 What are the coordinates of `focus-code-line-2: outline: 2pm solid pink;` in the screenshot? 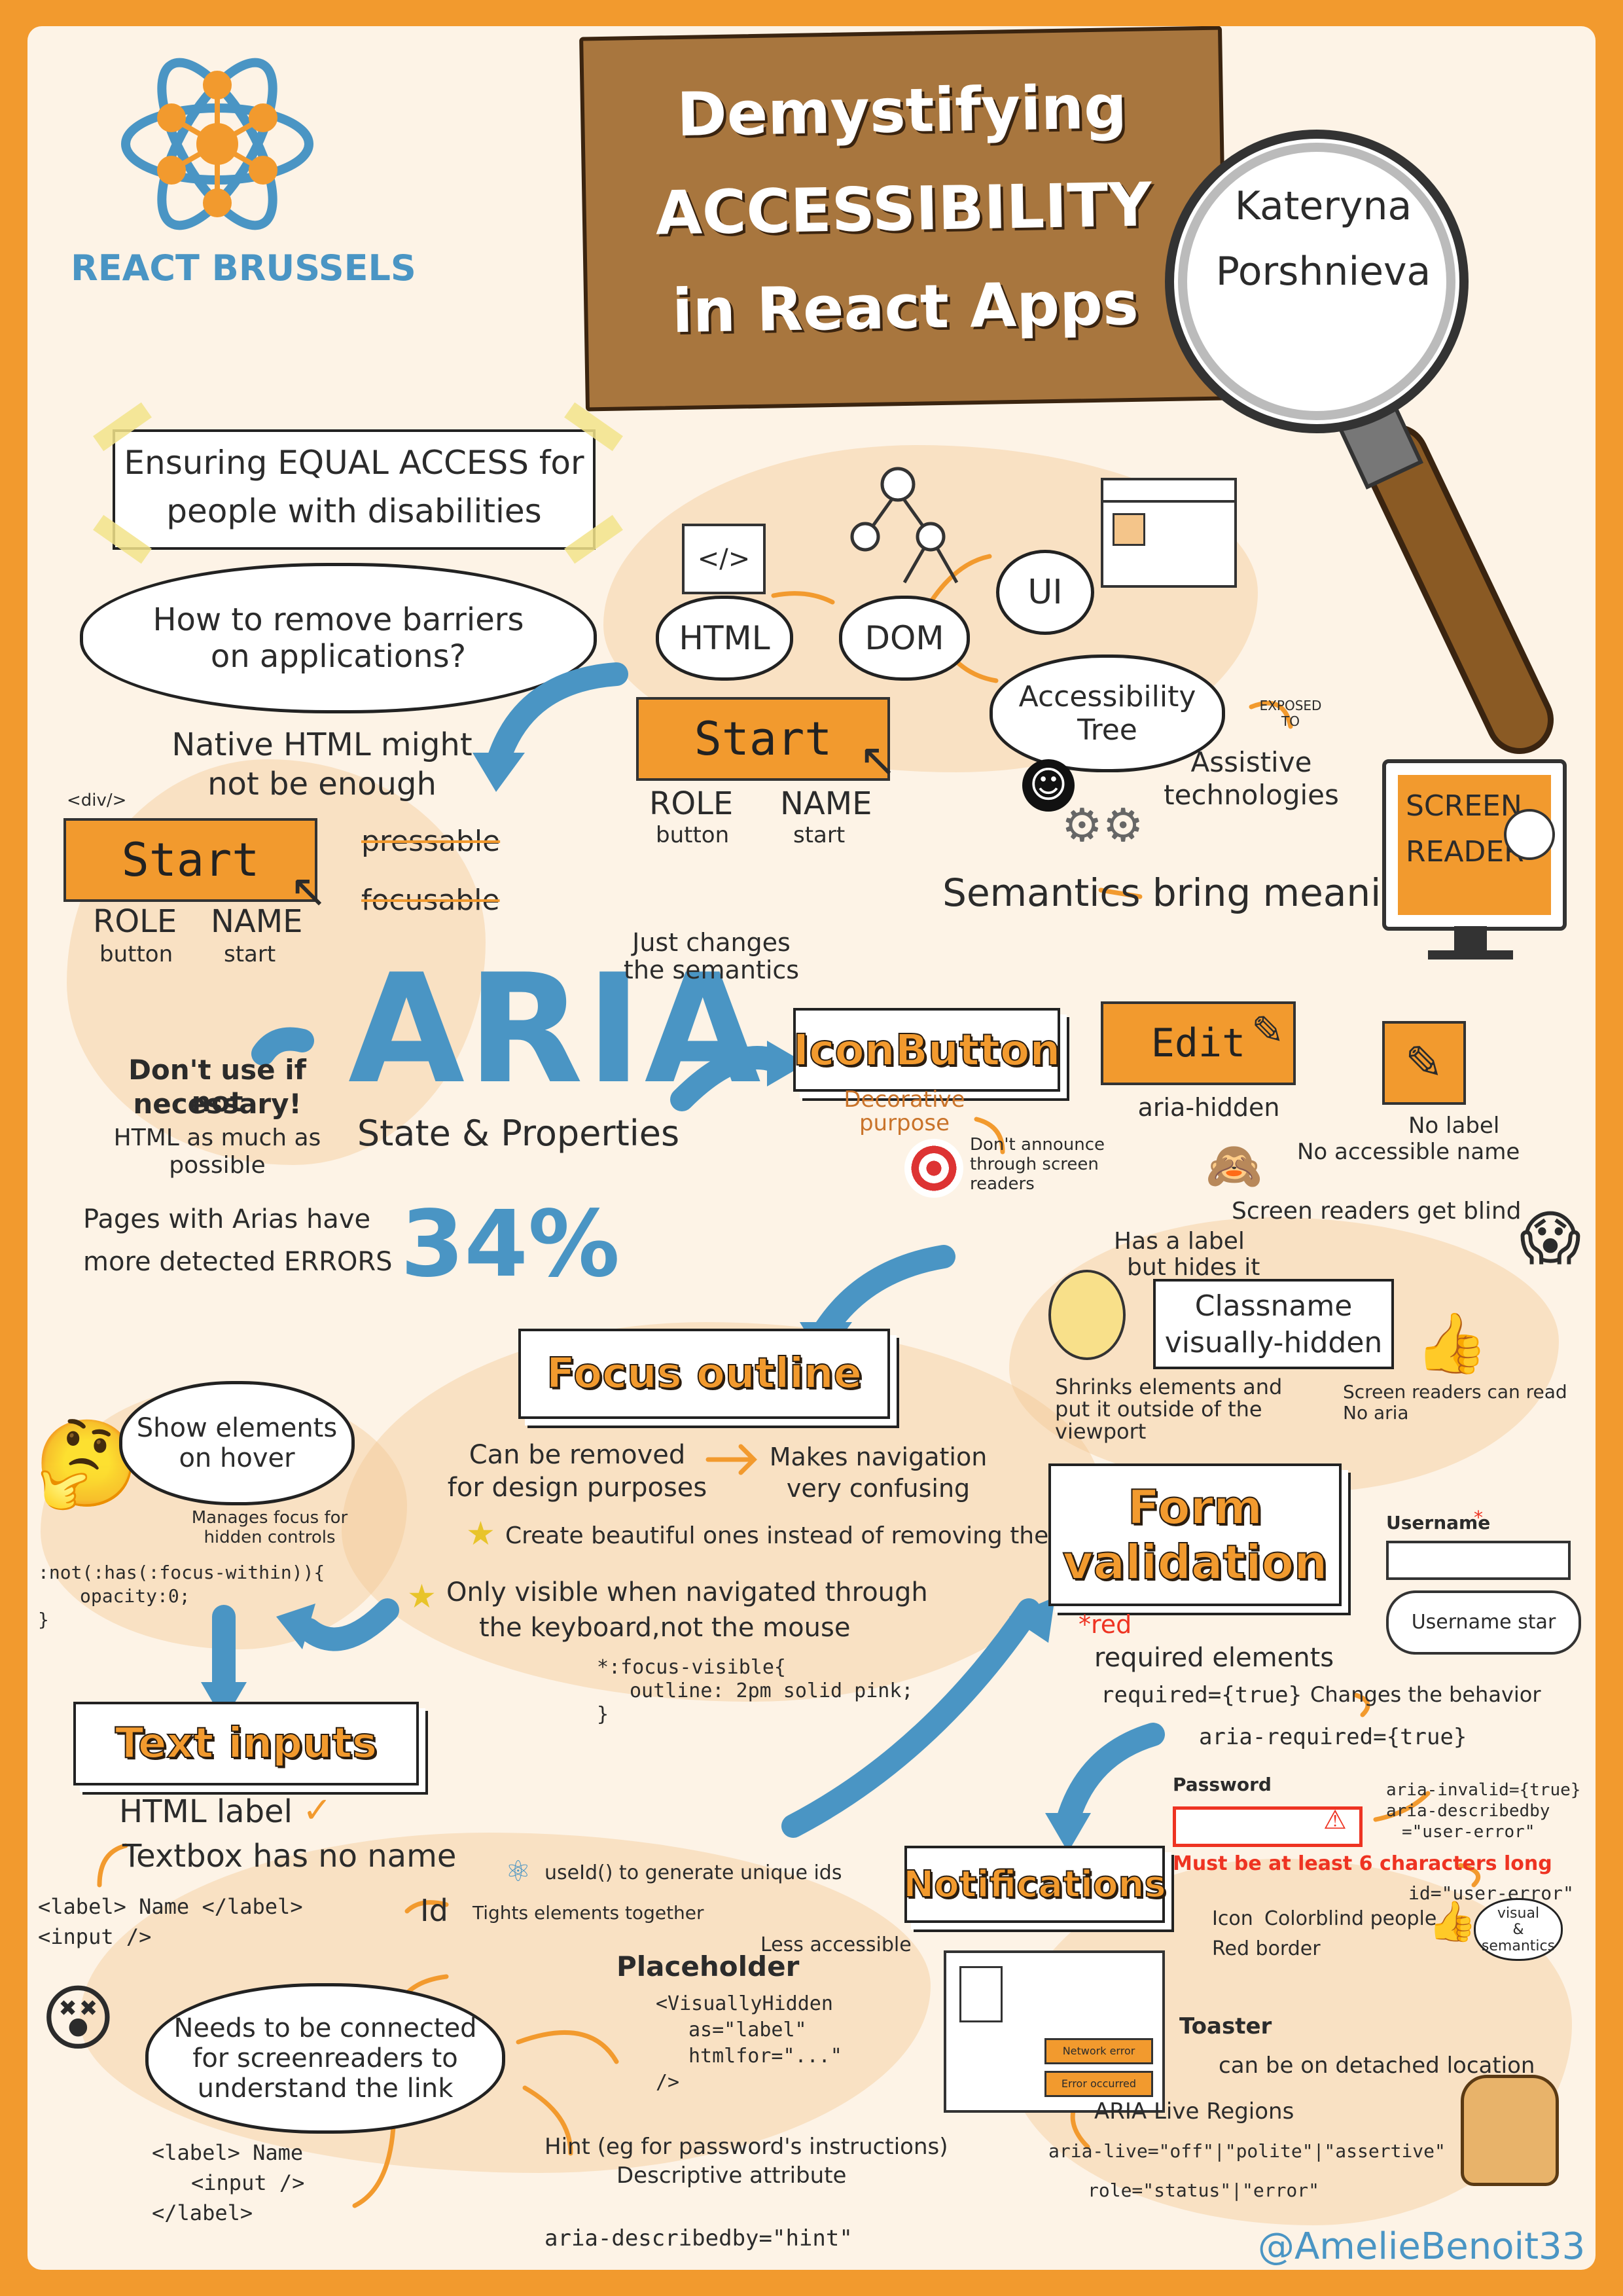 It's located at (772, 1690).